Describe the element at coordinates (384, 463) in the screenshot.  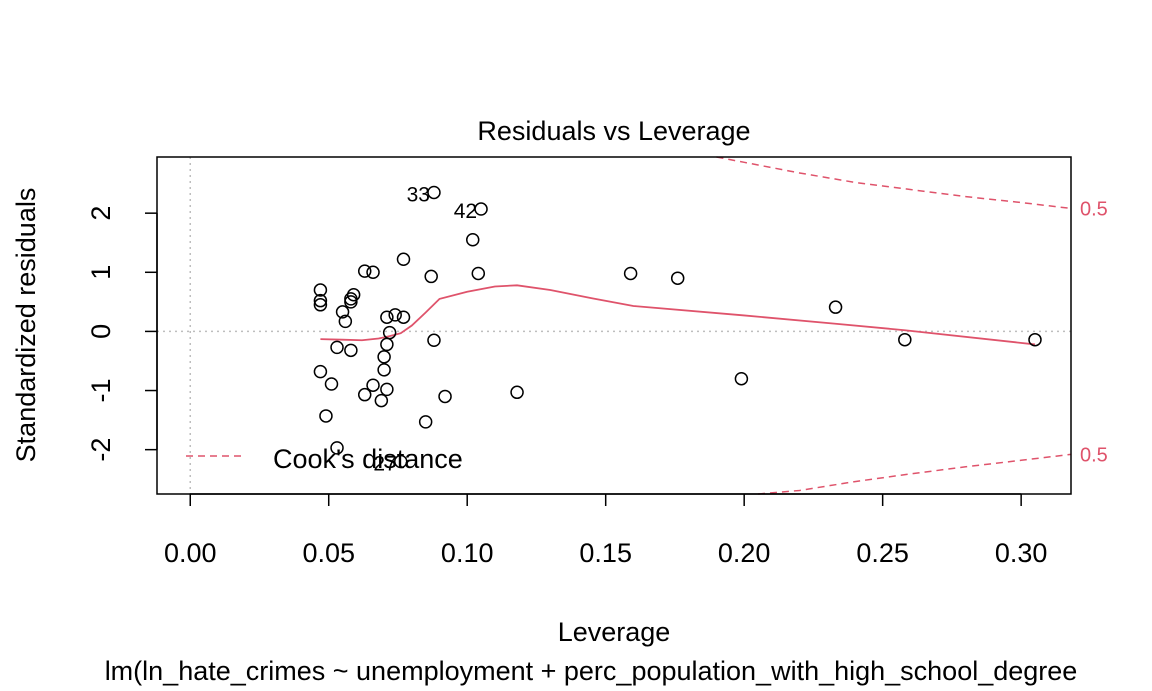
I see `point-label: 27` at that location.